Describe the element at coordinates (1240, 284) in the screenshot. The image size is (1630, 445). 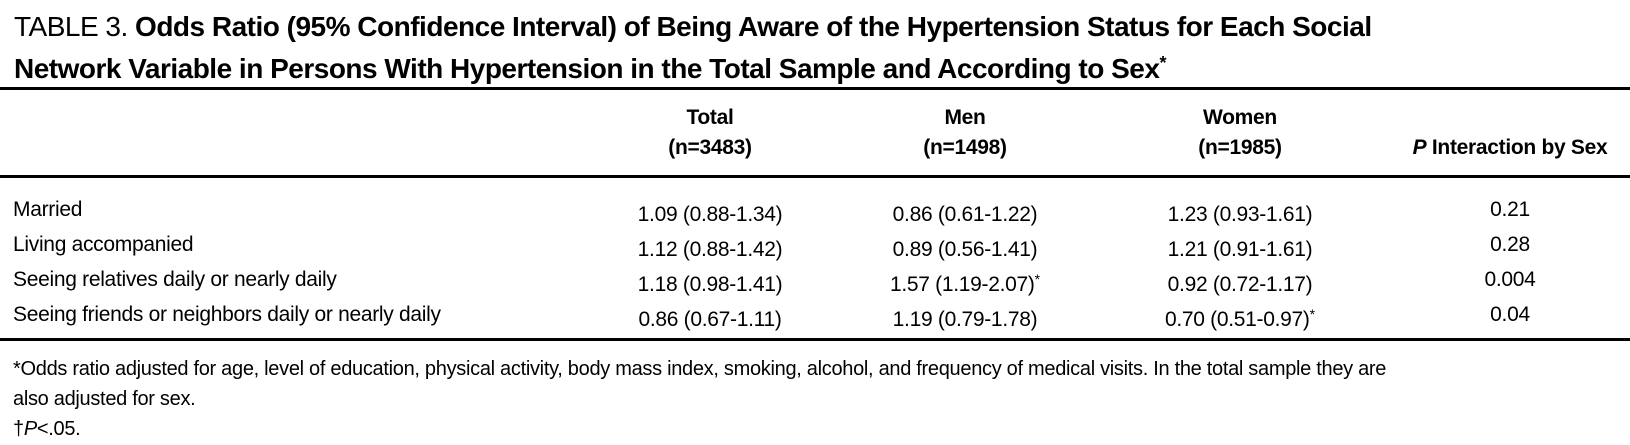
I see `cell-women: 0.92 (0.72-1.17)` at that location.